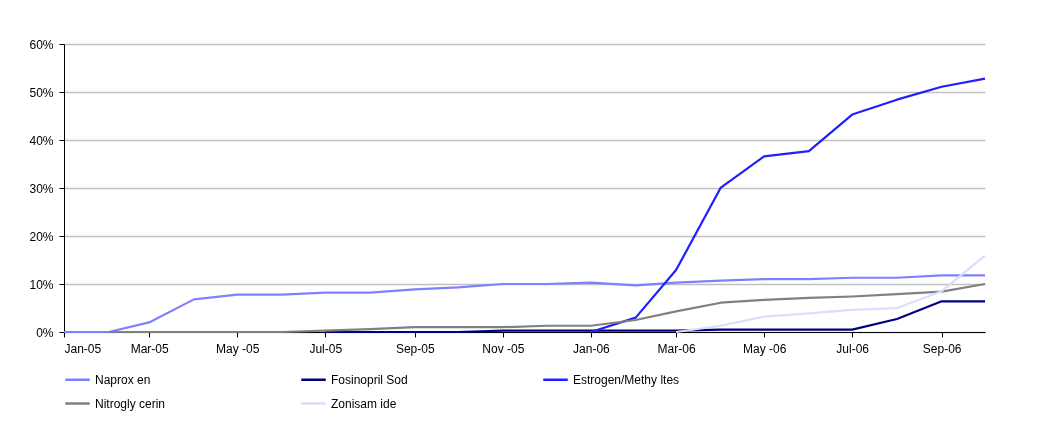 The width and height of the screenshot is (1048, 436). I want to click on x-tick-label: Jan-05, so click(83, 348).